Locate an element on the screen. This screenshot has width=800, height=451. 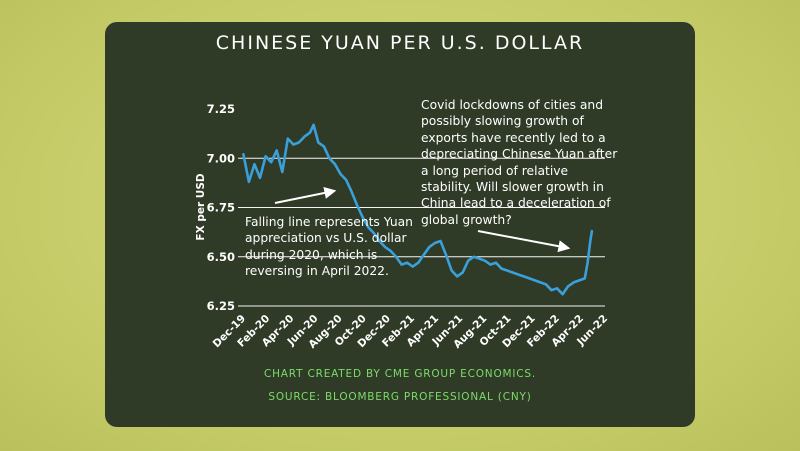
y-tick-label: 6.75 is located at coordinates (221, 208).